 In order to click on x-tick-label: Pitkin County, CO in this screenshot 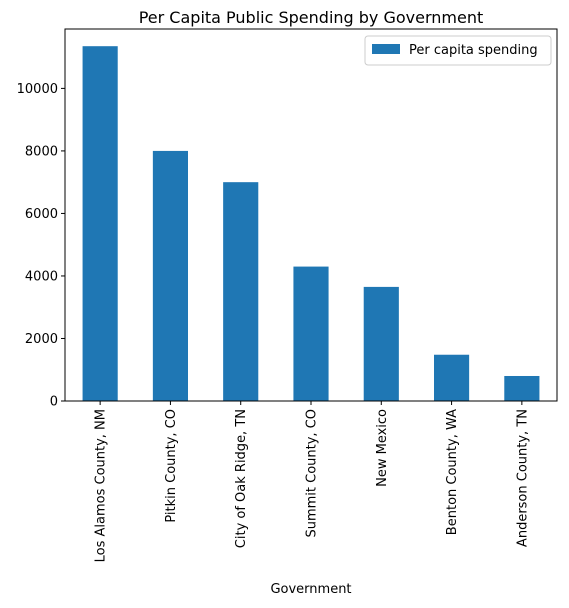, I will do `click(171, 466)`.